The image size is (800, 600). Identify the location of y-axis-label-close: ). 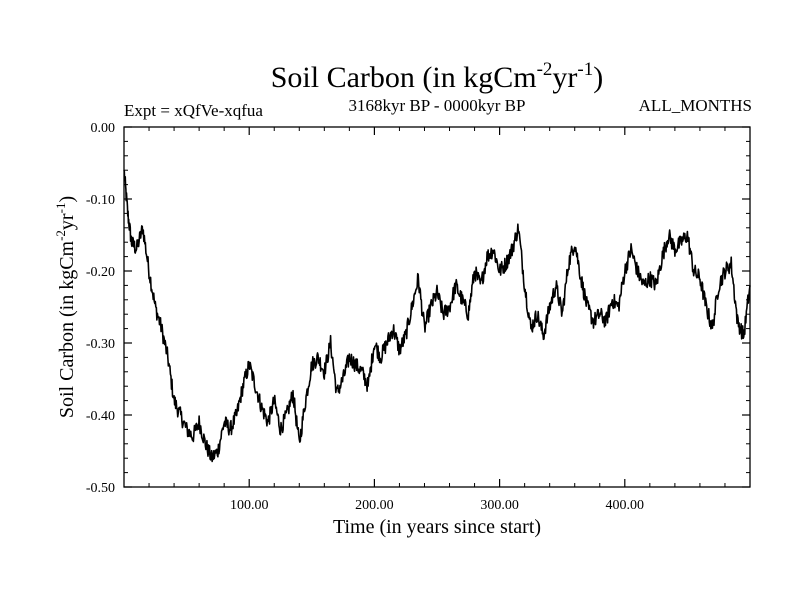
(67, 199).